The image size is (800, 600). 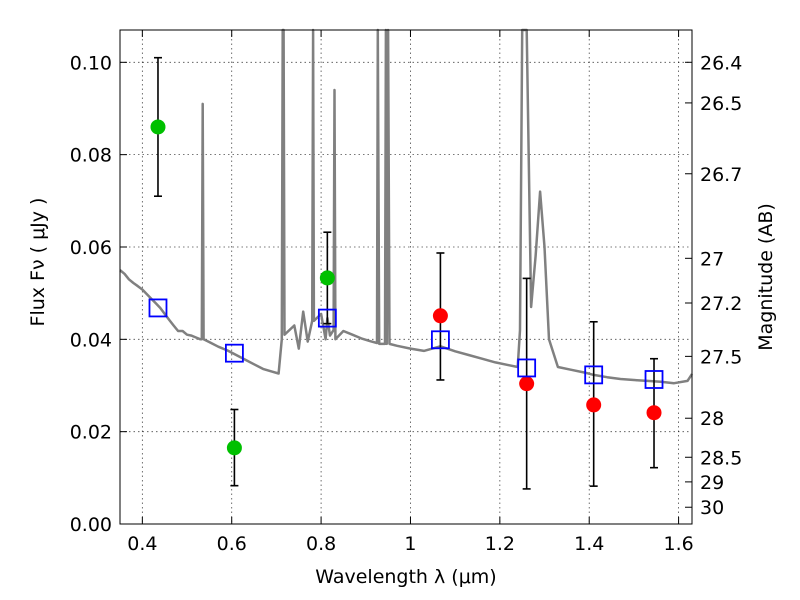 What do you see at coordinates (712, 419) in the screenshot?
I see `magnitude-tick-label: 28` at bounding box center [712, 419].